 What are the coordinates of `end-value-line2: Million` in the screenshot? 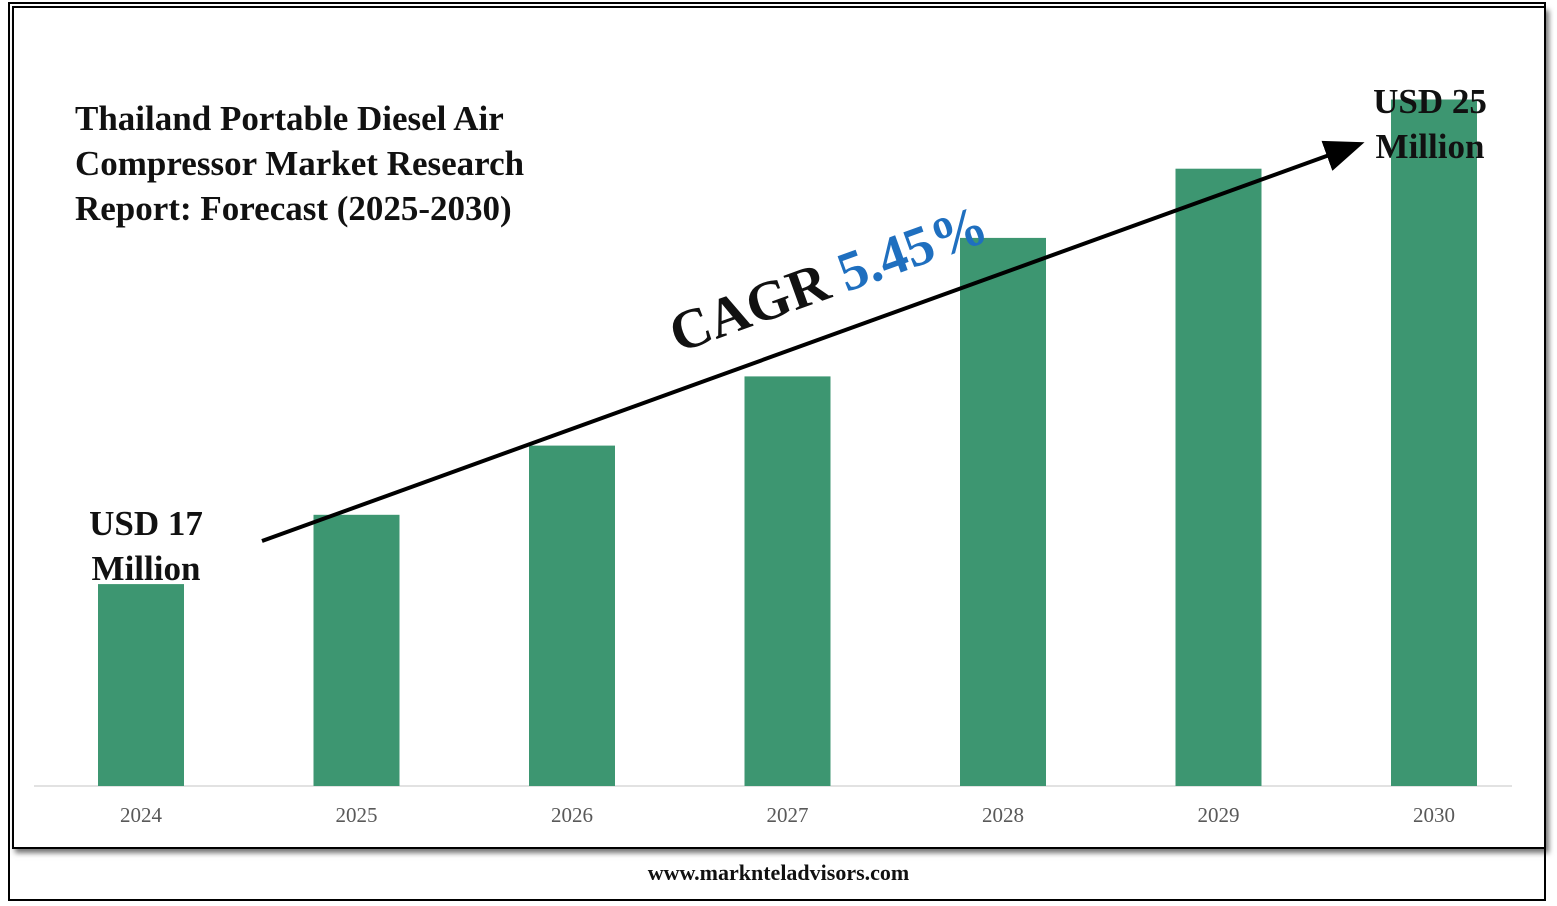 It's located at (1430, 146).